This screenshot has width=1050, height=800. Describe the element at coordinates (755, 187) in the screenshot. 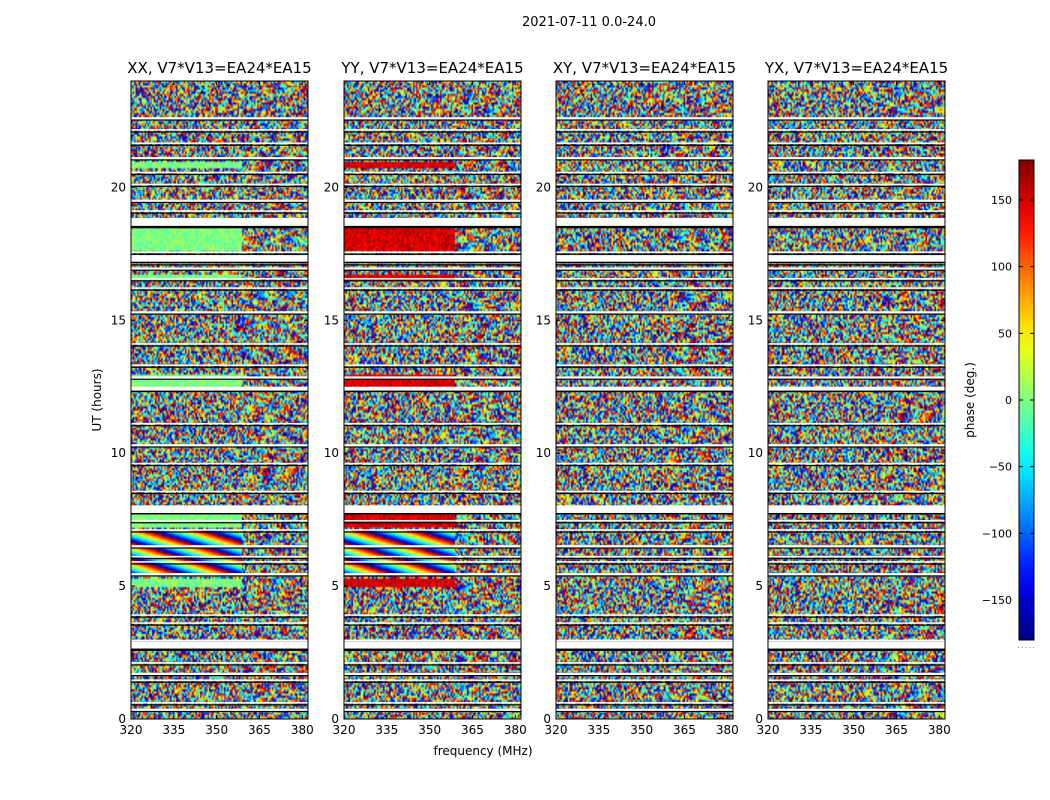

I see `panel-3-ytick-label: 20` at that location.